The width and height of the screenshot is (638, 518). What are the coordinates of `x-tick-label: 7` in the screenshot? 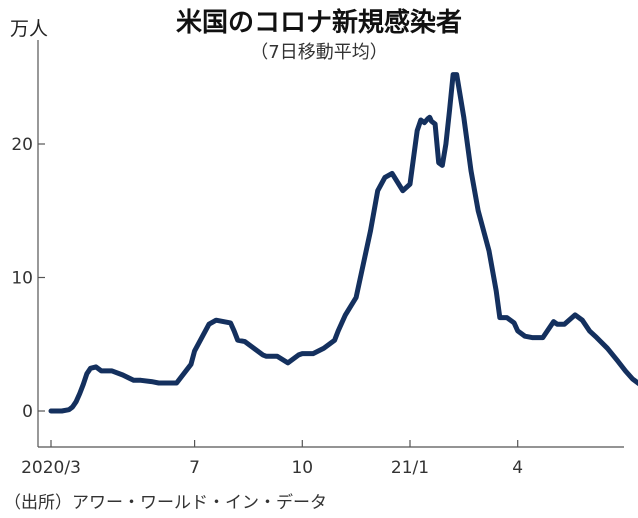 It's located at (194, 468).